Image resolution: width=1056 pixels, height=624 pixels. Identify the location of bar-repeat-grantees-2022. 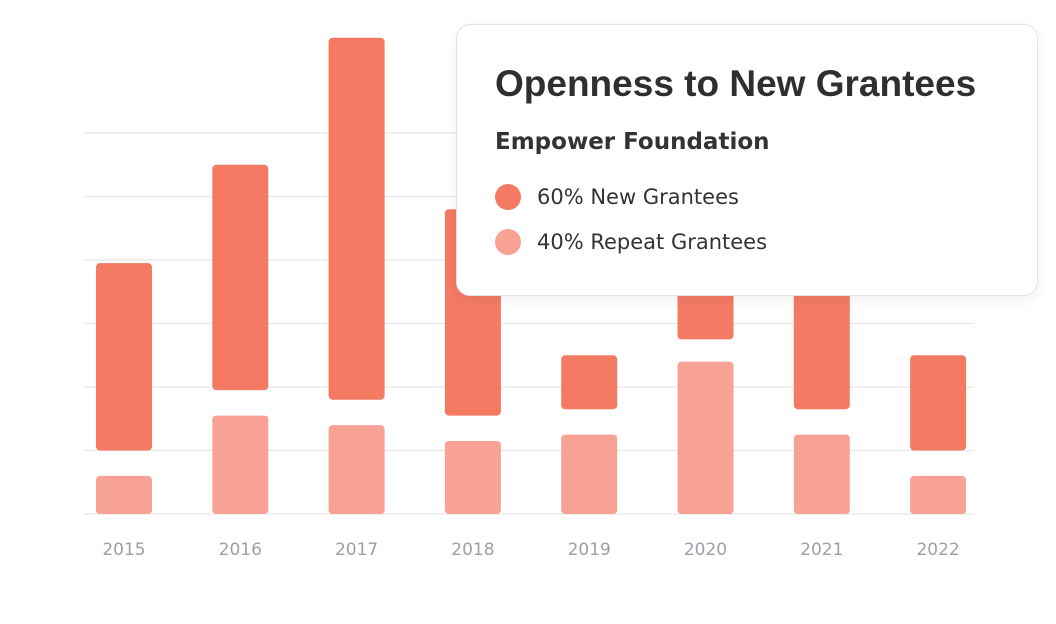
(938, 494).